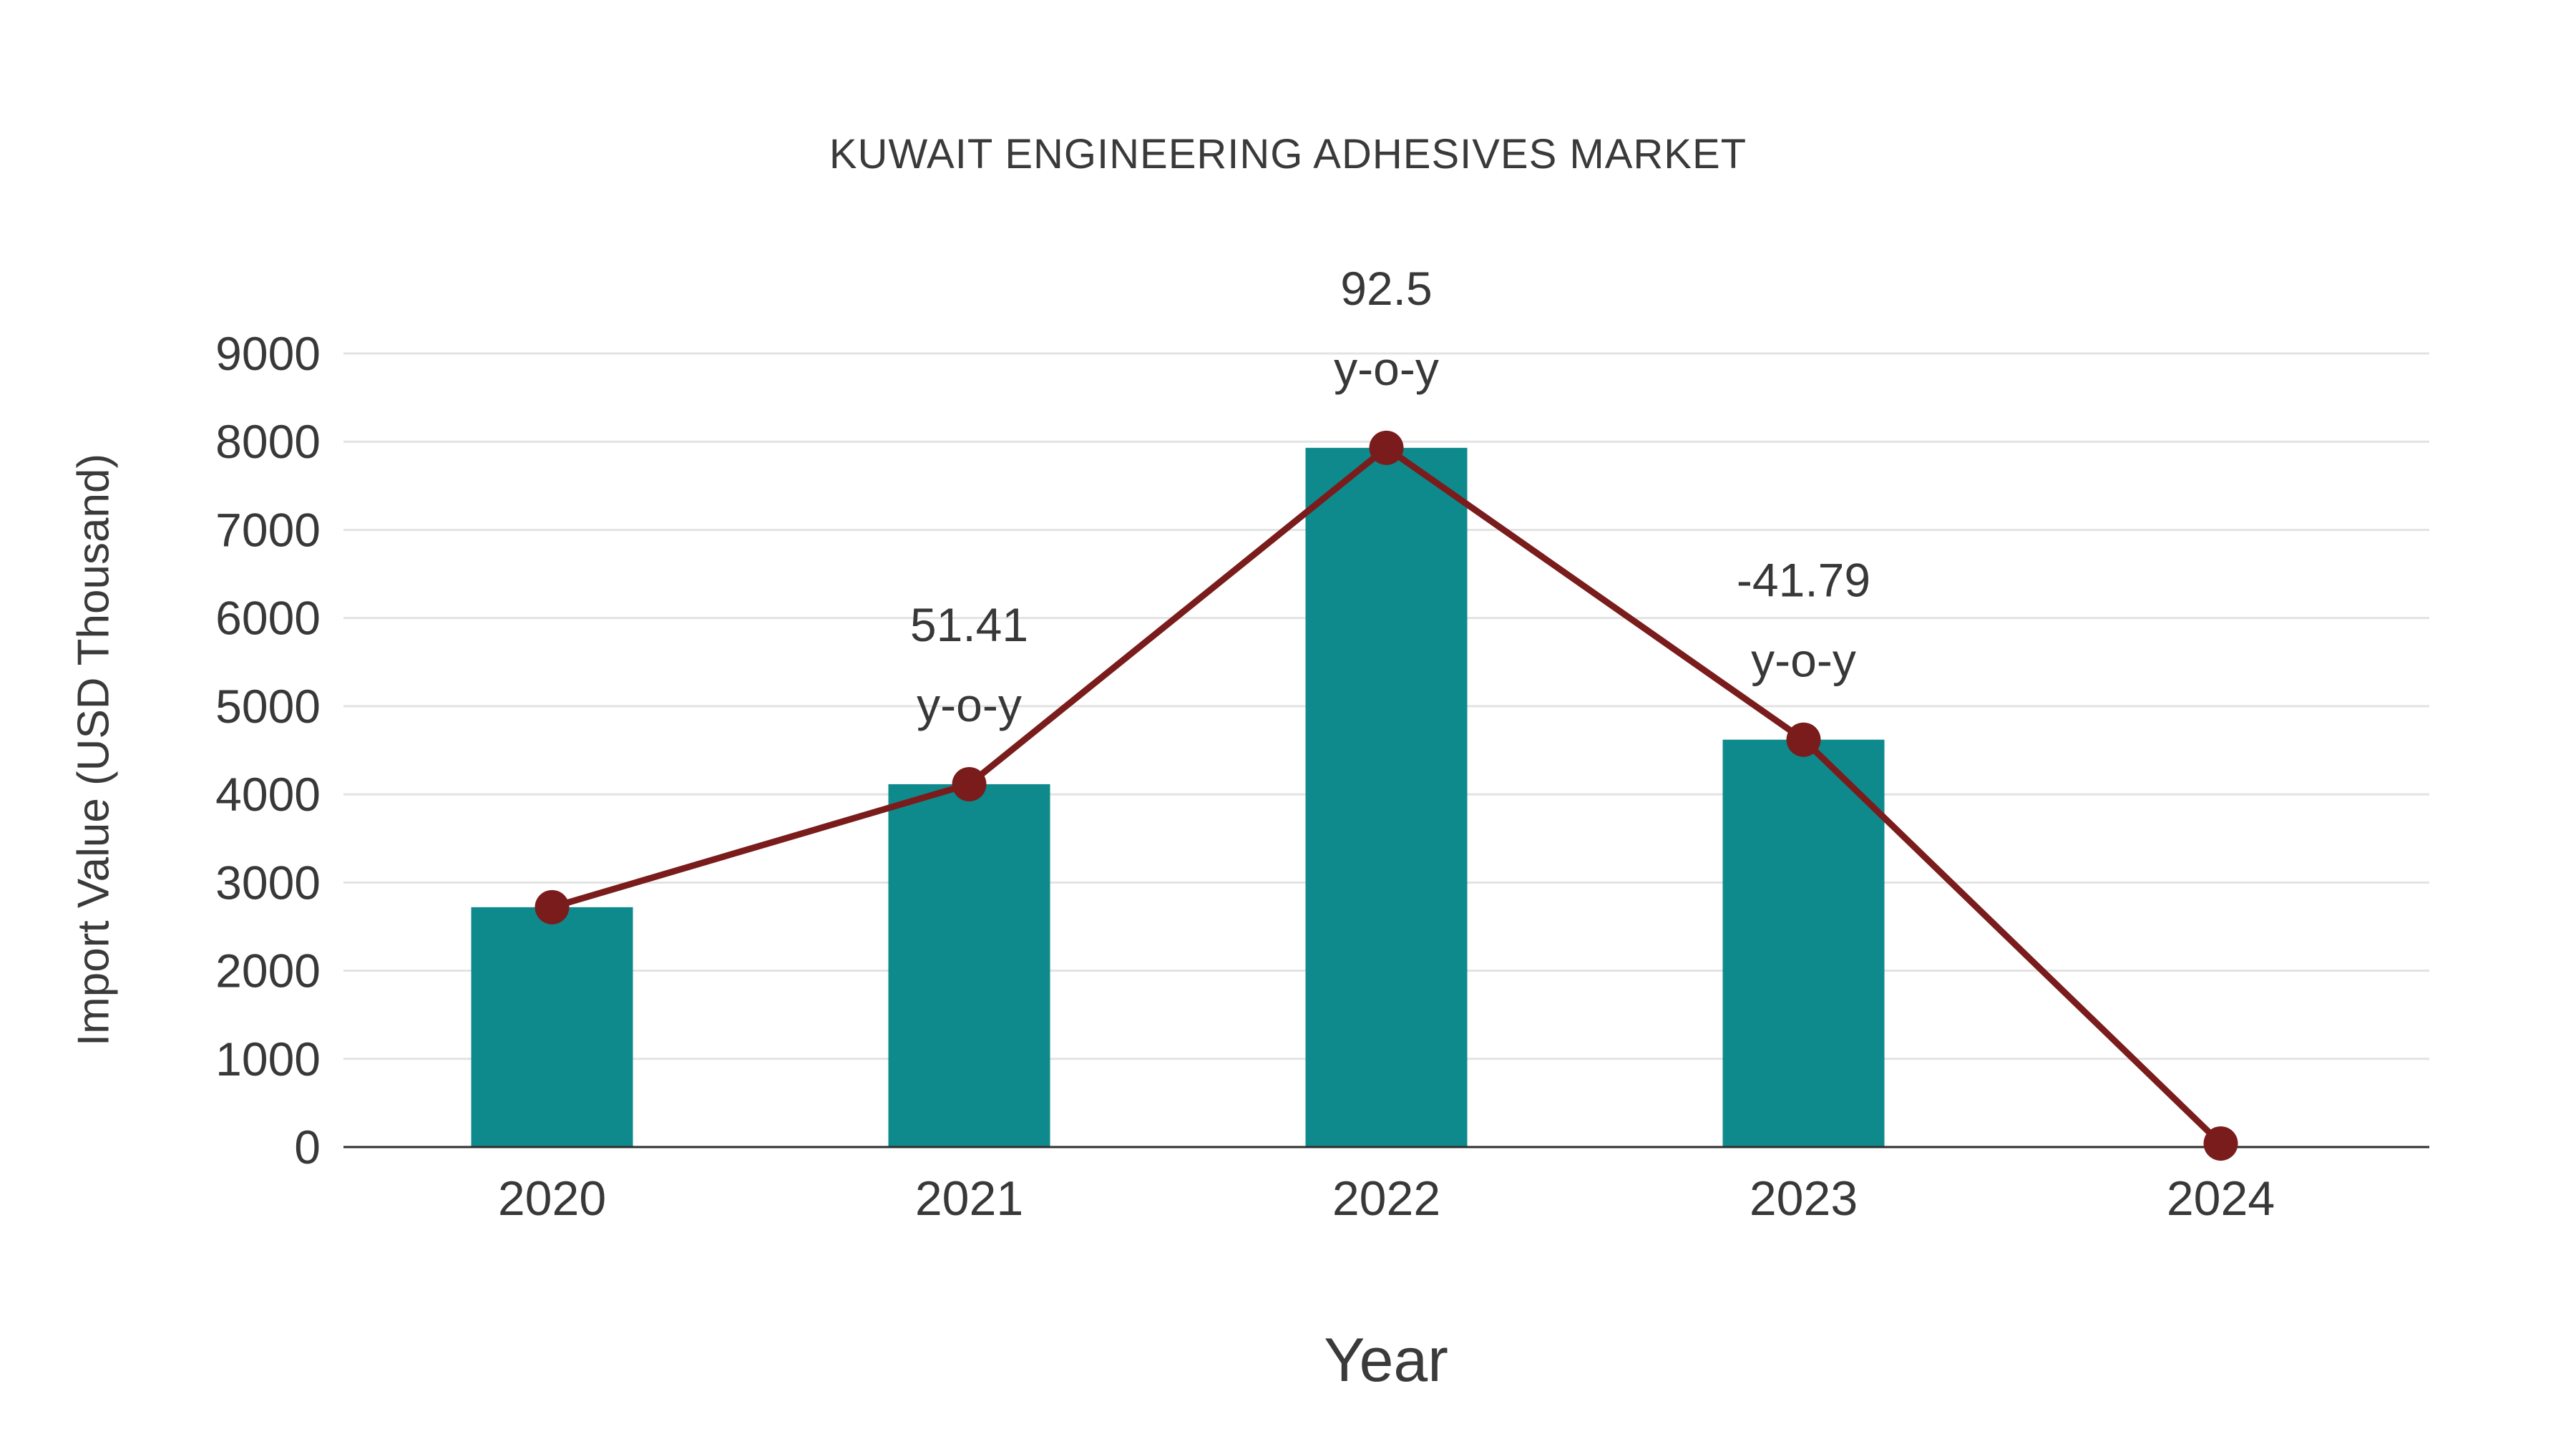 This screenshot has width=2576, height=1449. I want to click on annotation-value-2021: 51.41, so click(969, 624).